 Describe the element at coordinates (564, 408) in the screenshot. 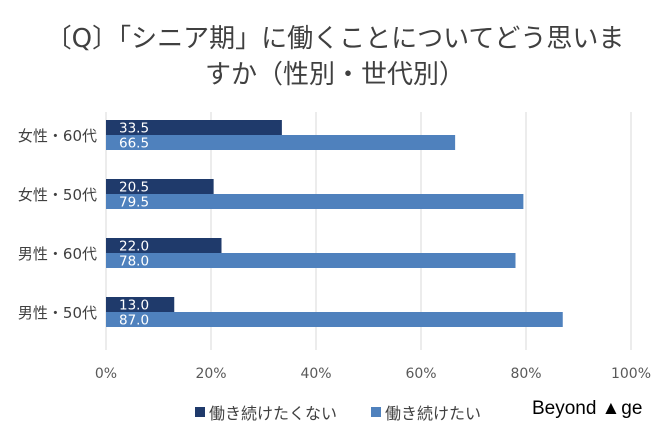

I see `brand-text-before: Beyond` at that location.